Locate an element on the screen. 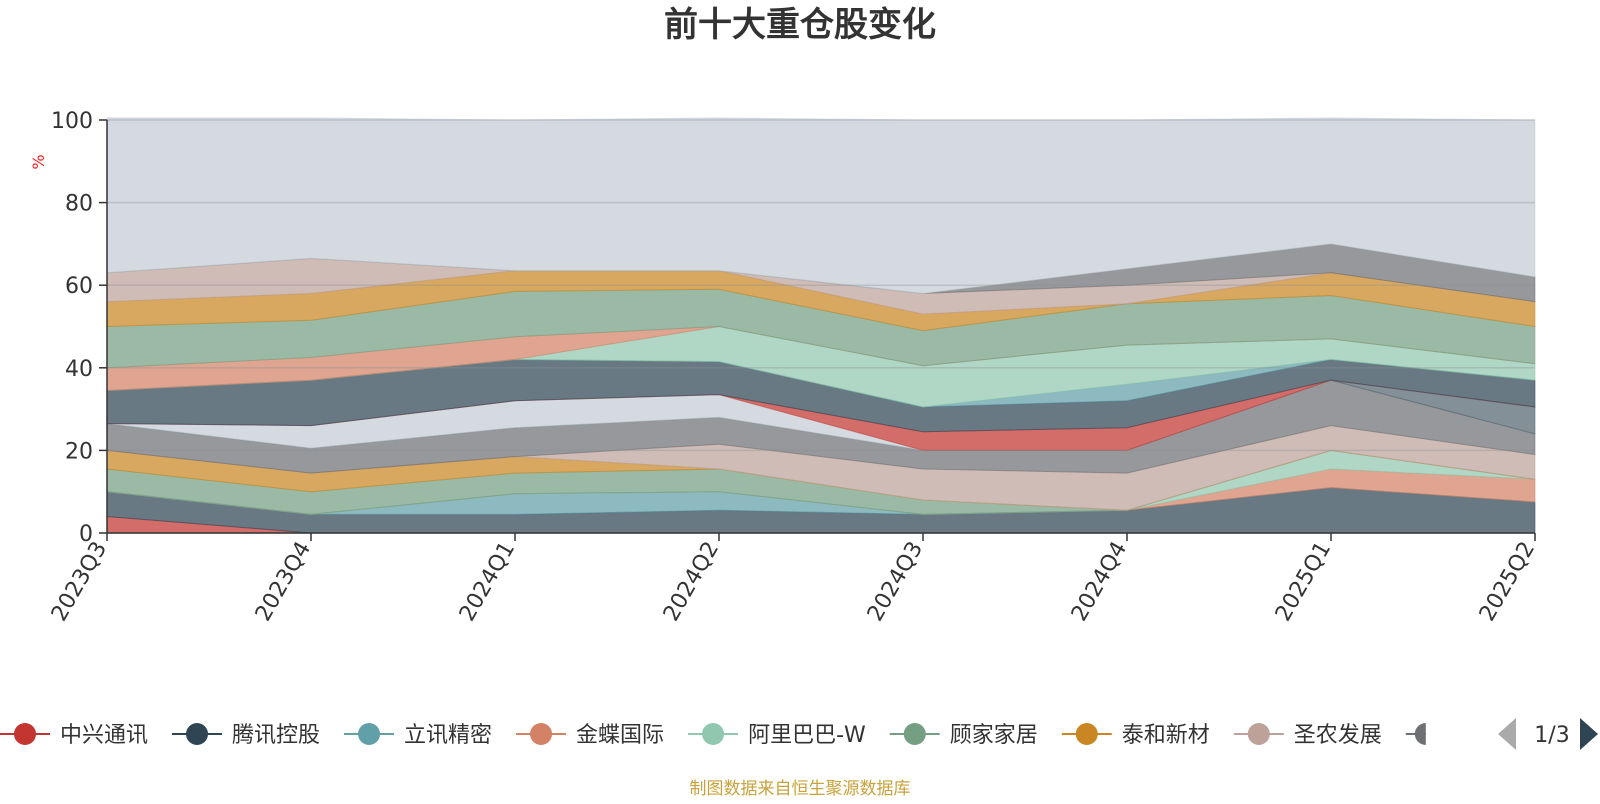  x-tick-label: 2025Q2 is located at coordinates (1507, 582).